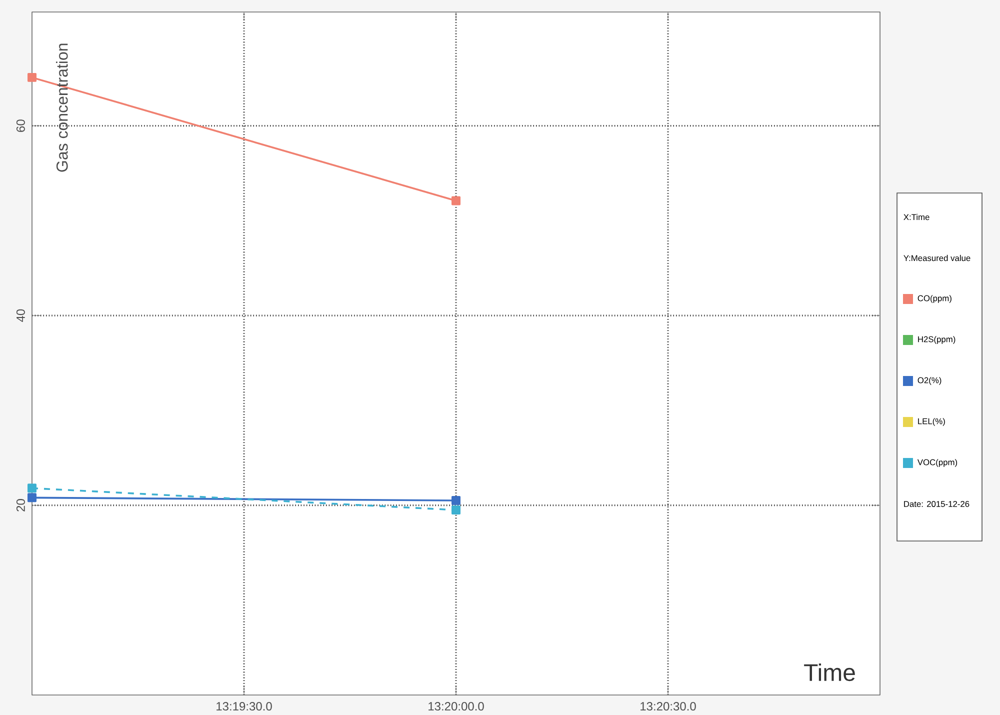 This screenshot has height=715, width=1000. What do you see at coordinates (937, 463) in the screenshot?
I see `legend-label: VOC(ppm)` at bounding box center [937, 463].